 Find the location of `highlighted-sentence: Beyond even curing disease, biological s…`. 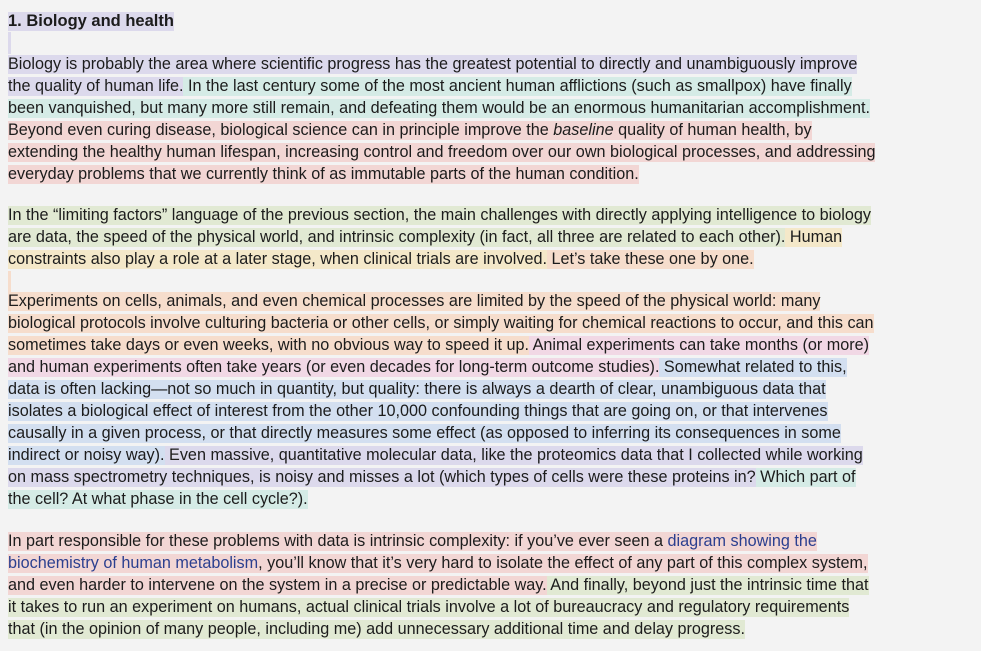

highlighted-sentence: Beyond even curing disease, biological s… is located at coordinates (281, 130).